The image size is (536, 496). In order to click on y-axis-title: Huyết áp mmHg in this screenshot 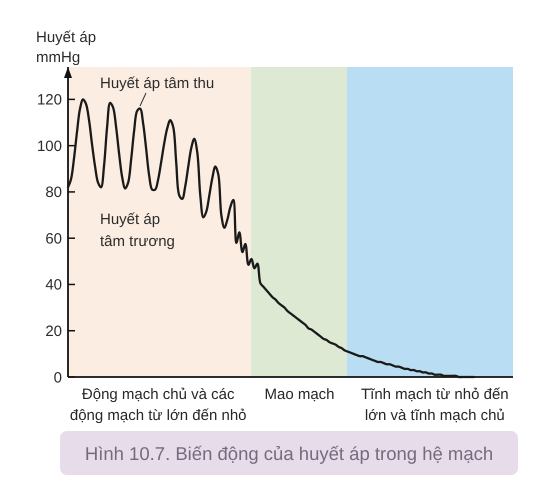, I will do `click(66, 47)`.